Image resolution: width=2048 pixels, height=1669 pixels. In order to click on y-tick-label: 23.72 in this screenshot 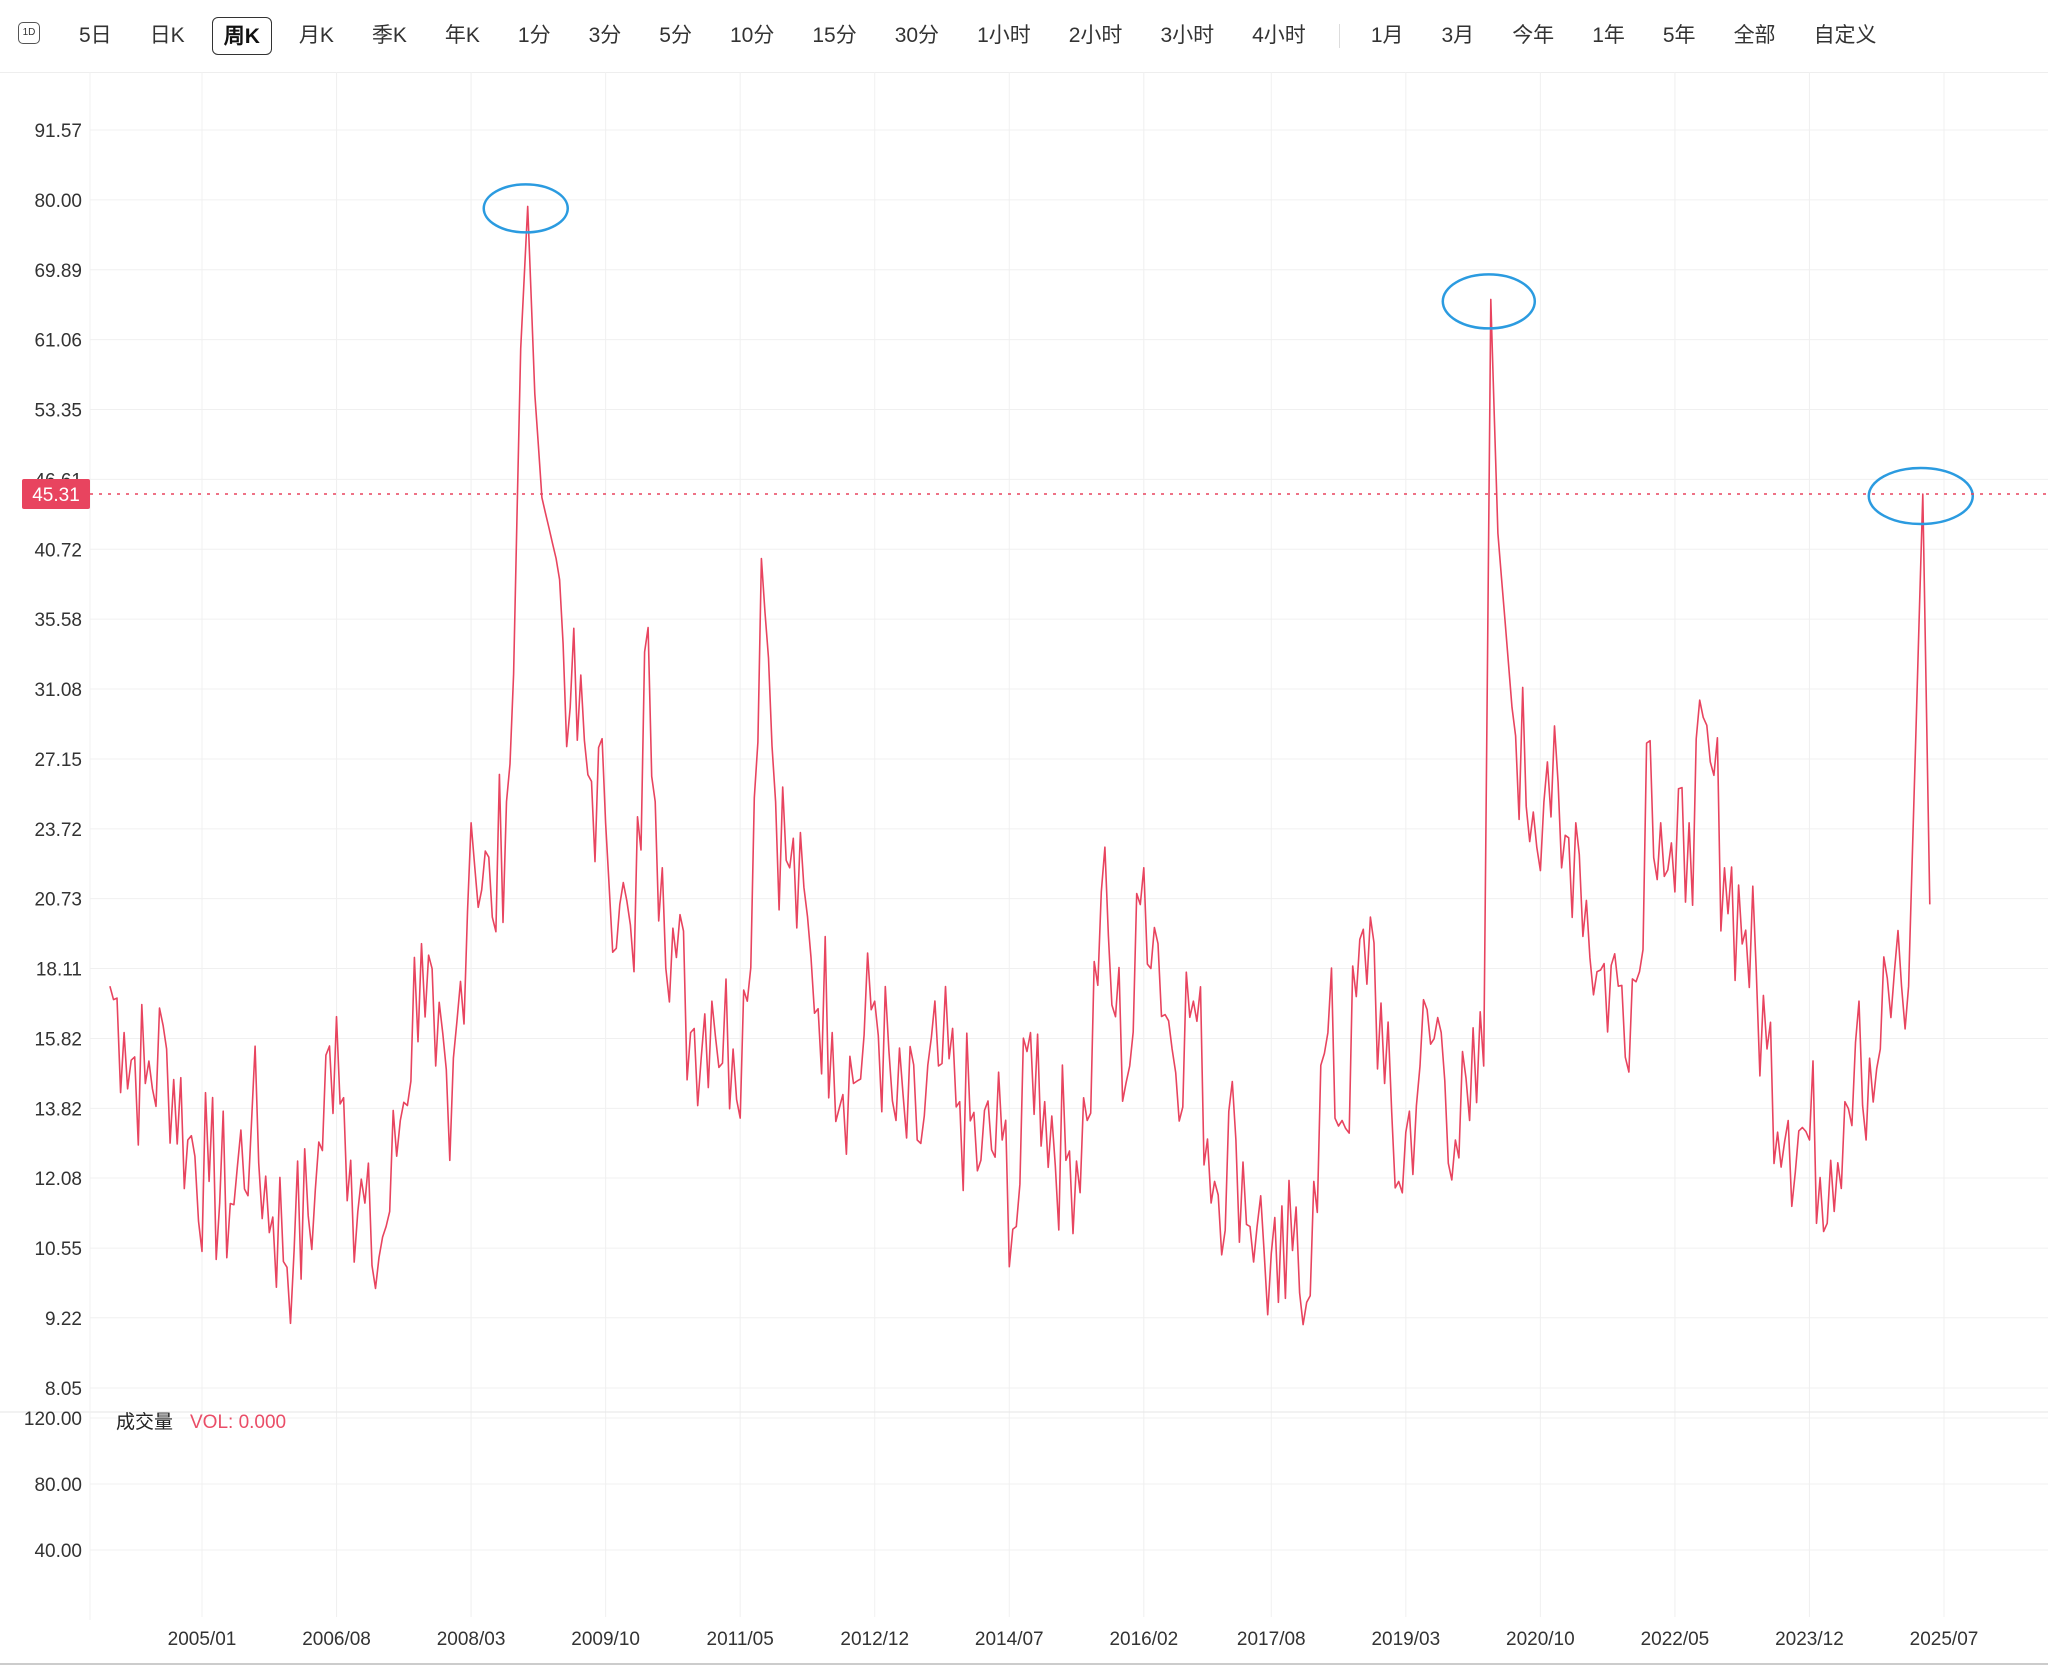, I will do `click(58, 830)`.